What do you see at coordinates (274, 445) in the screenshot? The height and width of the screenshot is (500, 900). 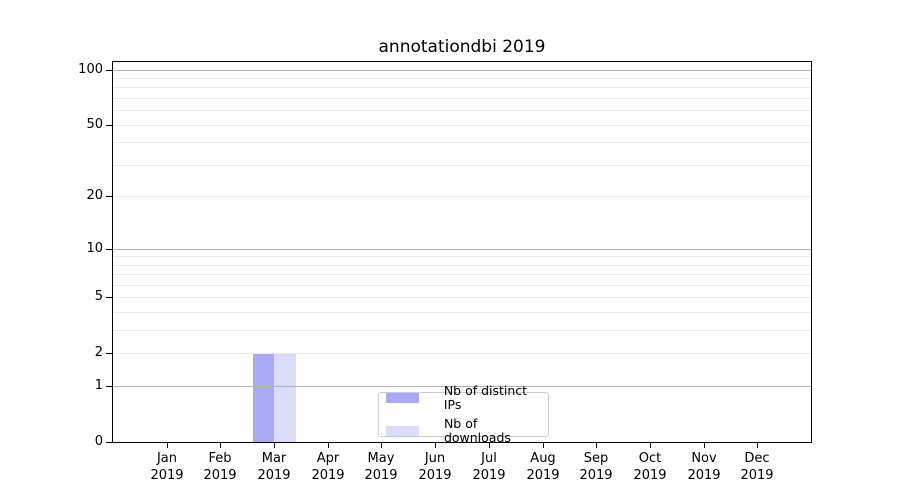 I see `x-tick-mark-mar` at bounding box center [274, 445].